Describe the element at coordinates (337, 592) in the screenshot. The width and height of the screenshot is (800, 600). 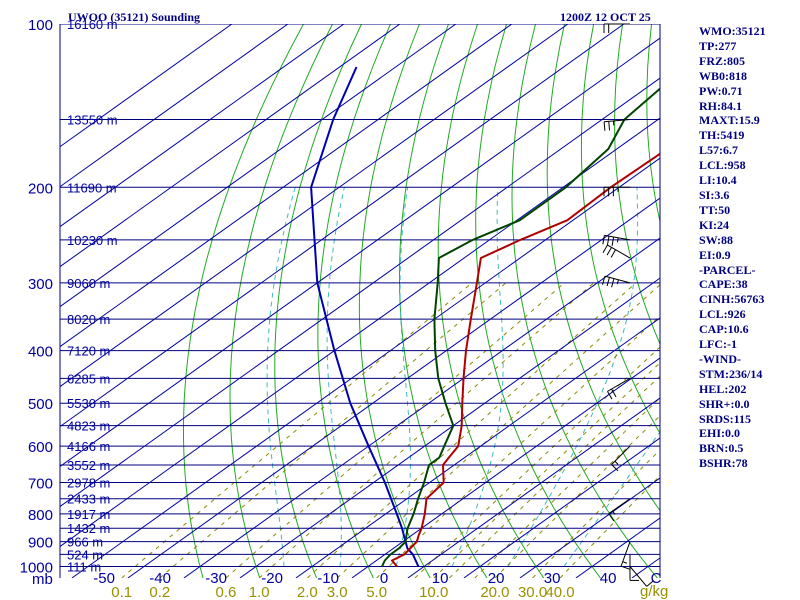
I see `mixing-ratio-label: 3.0` at that location.